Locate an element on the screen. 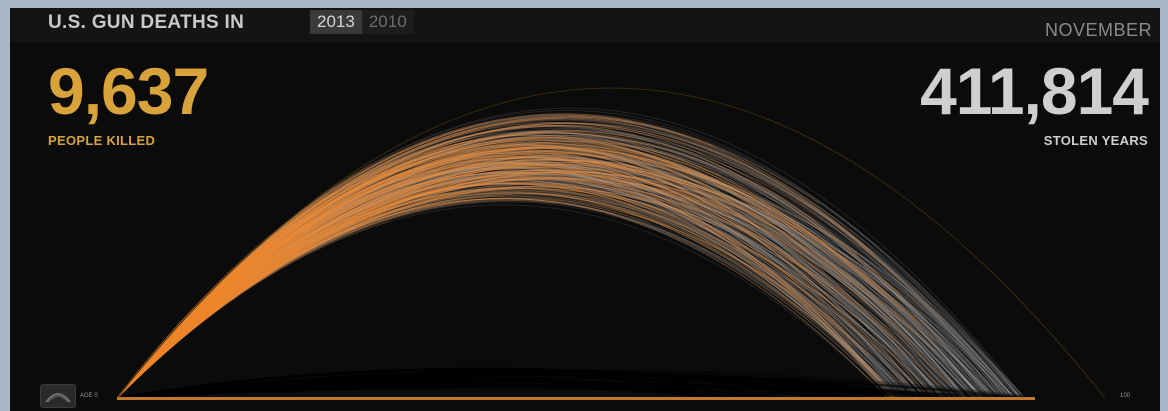 The height and width of the screenshot is (411, 1168). year-tab-2010: 2010 is located at coordinates (387, 22).